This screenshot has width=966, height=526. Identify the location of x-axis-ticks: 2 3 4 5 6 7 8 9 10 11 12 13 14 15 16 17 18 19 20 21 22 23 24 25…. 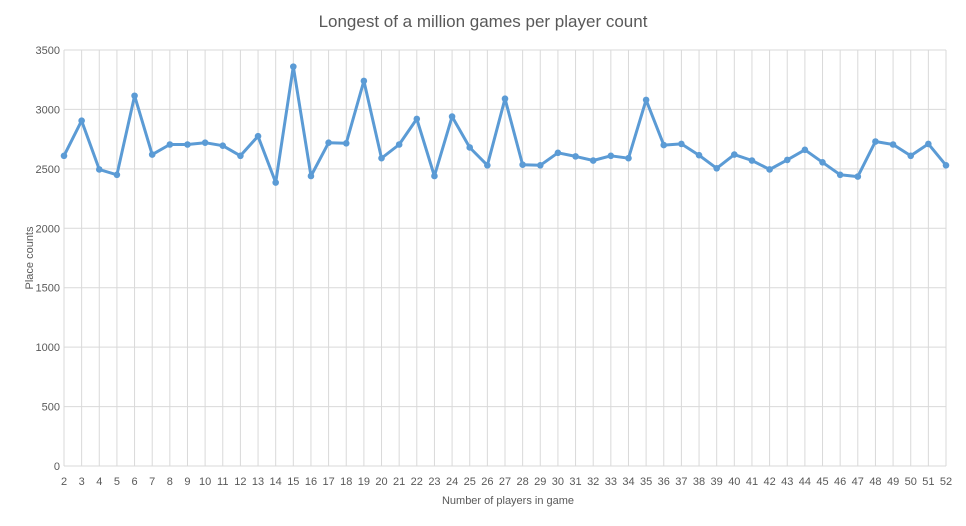
(506, 482).